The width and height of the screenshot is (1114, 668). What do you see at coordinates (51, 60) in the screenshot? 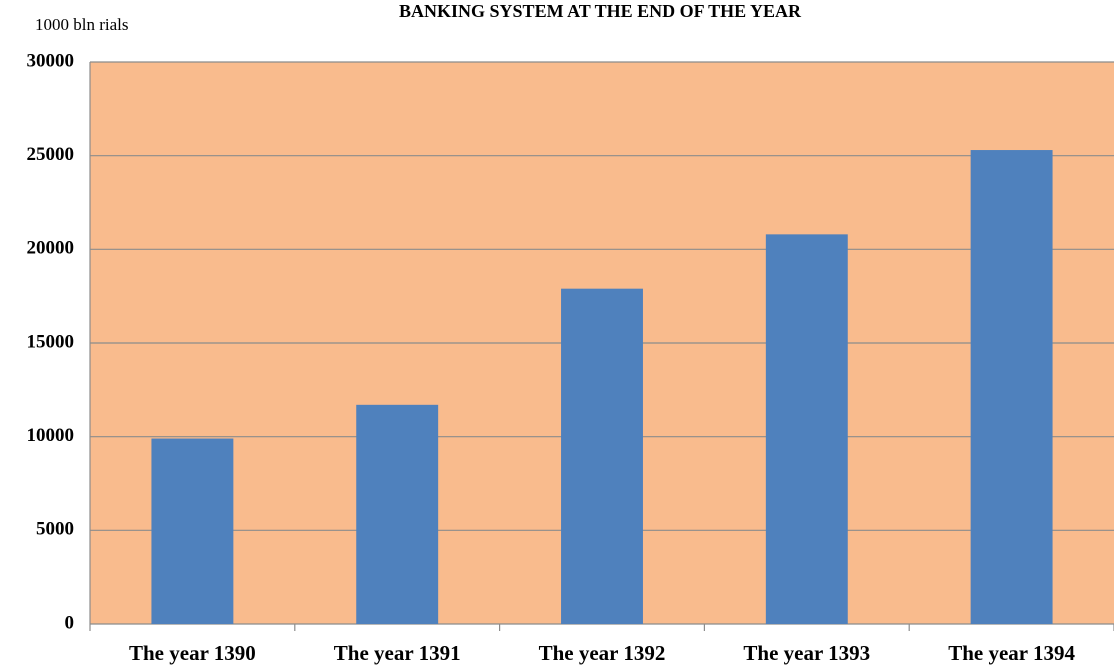
I see `y-tick-label: 30000` at bounding box center [51, 60].